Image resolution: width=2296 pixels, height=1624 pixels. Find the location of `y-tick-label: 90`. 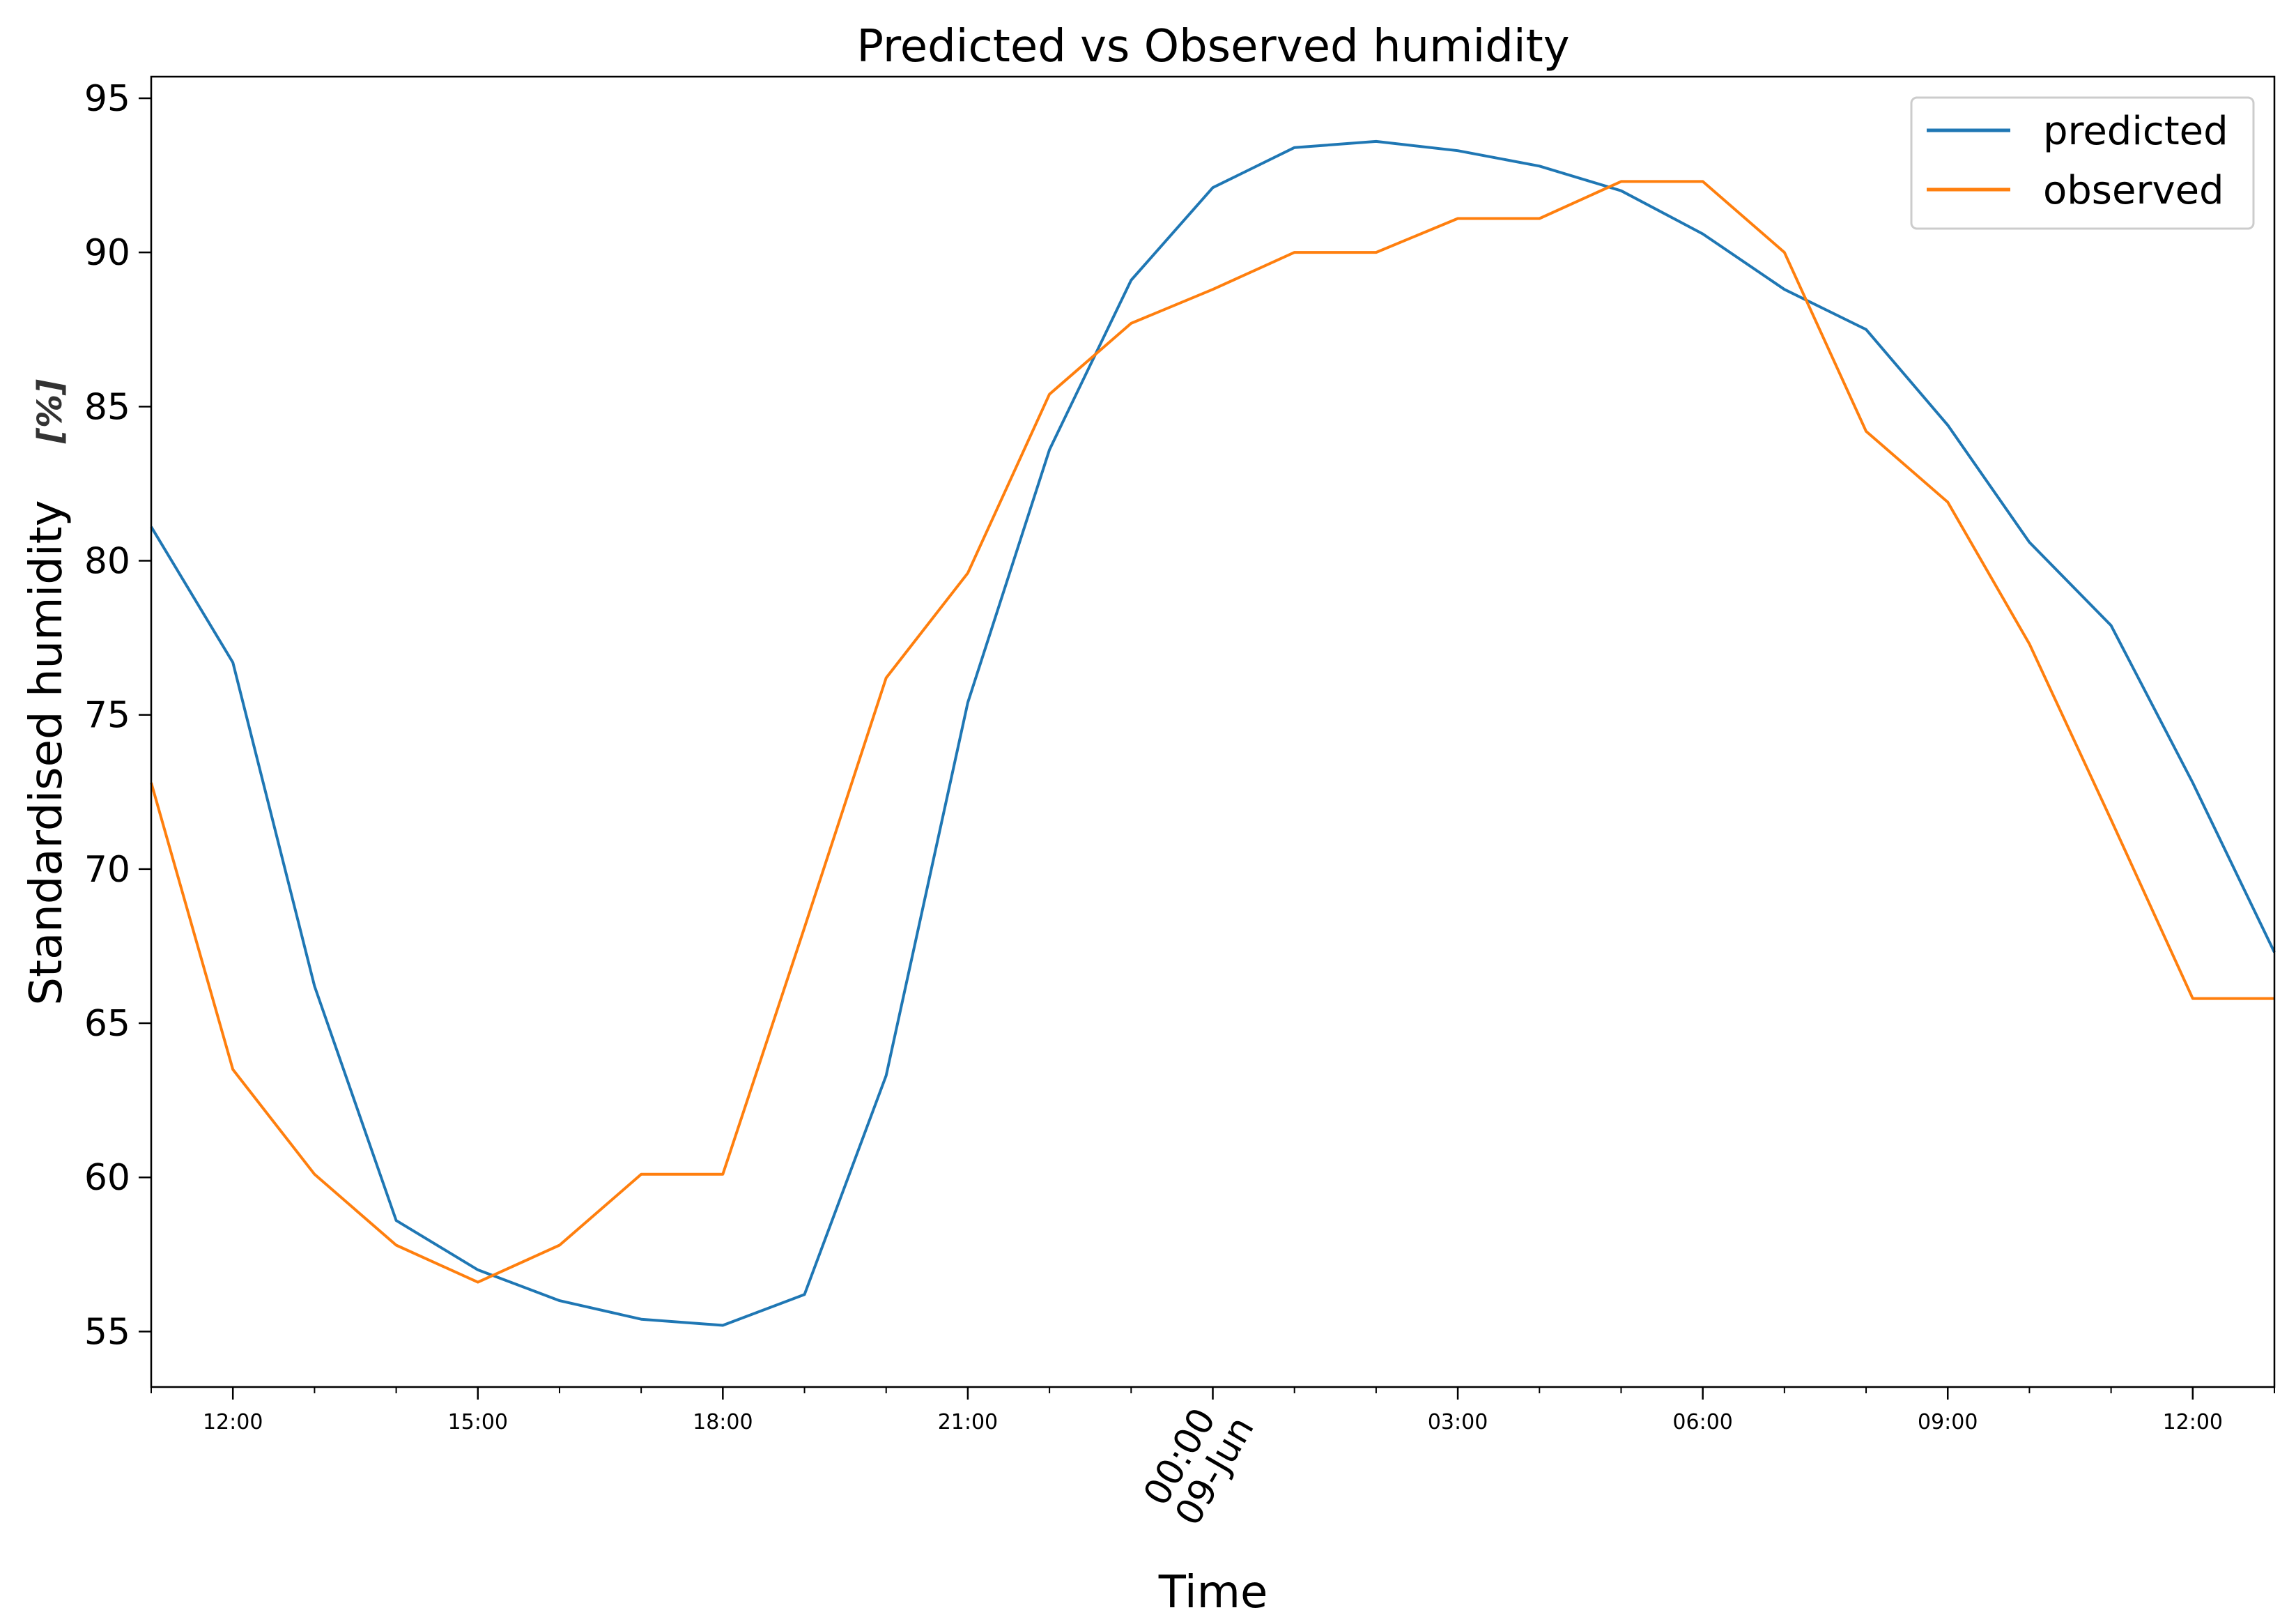

y-tick-label: 90 is located at coordinates (107, 253).